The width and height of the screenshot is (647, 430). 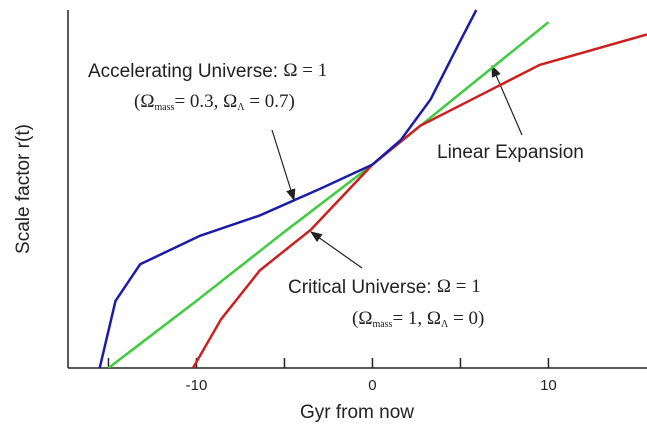 I want to click on annotation: Accelerating Universe: Ω = 1, so click(x=207, y=71).